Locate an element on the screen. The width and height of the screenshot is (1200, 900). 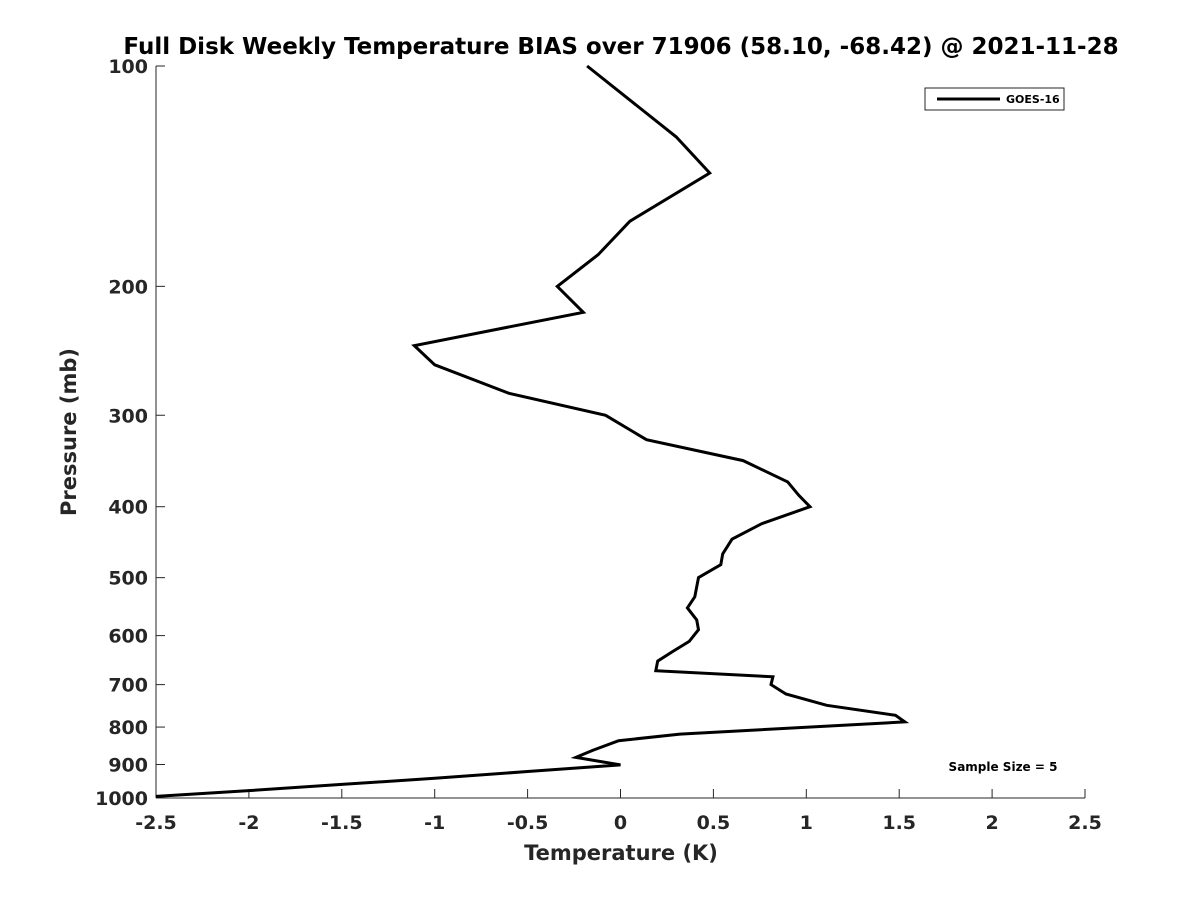
x-tick-label: 0 is located at coordinates (620, 823).